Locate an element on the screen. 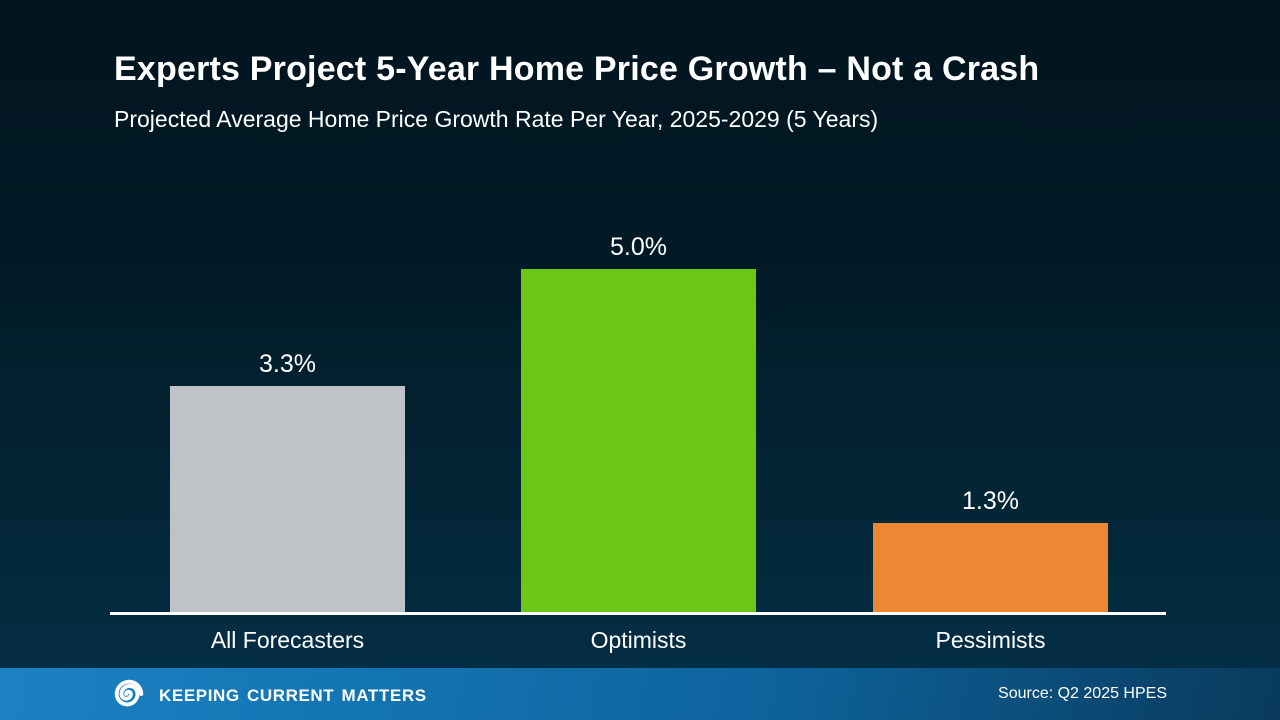 The image size is (1280, 720). brand-lockup: Keeping Current Matters is located at coordinates (269, 694).